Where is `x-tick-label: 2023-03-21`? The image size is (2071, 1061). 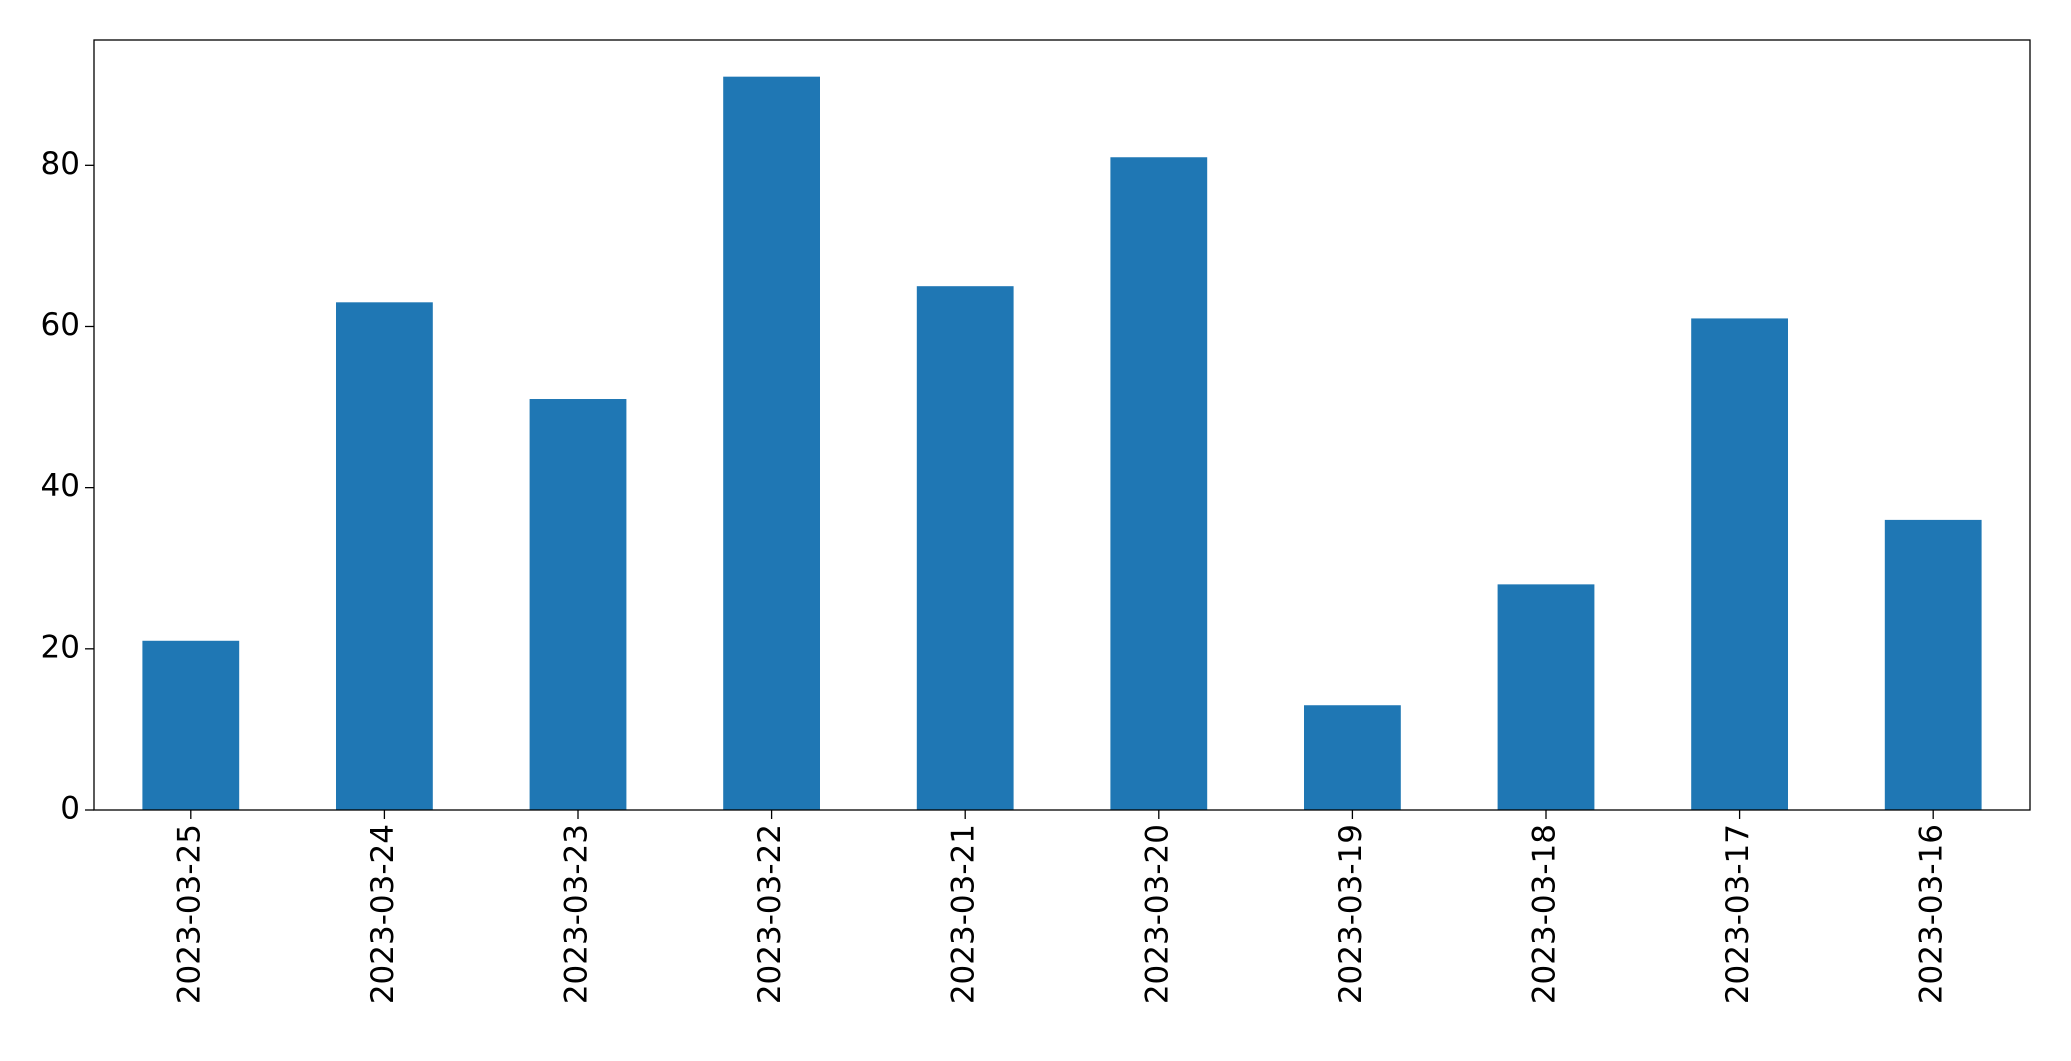 x-tick-label: 2023-03-21 is located at coordinates (964, 914).